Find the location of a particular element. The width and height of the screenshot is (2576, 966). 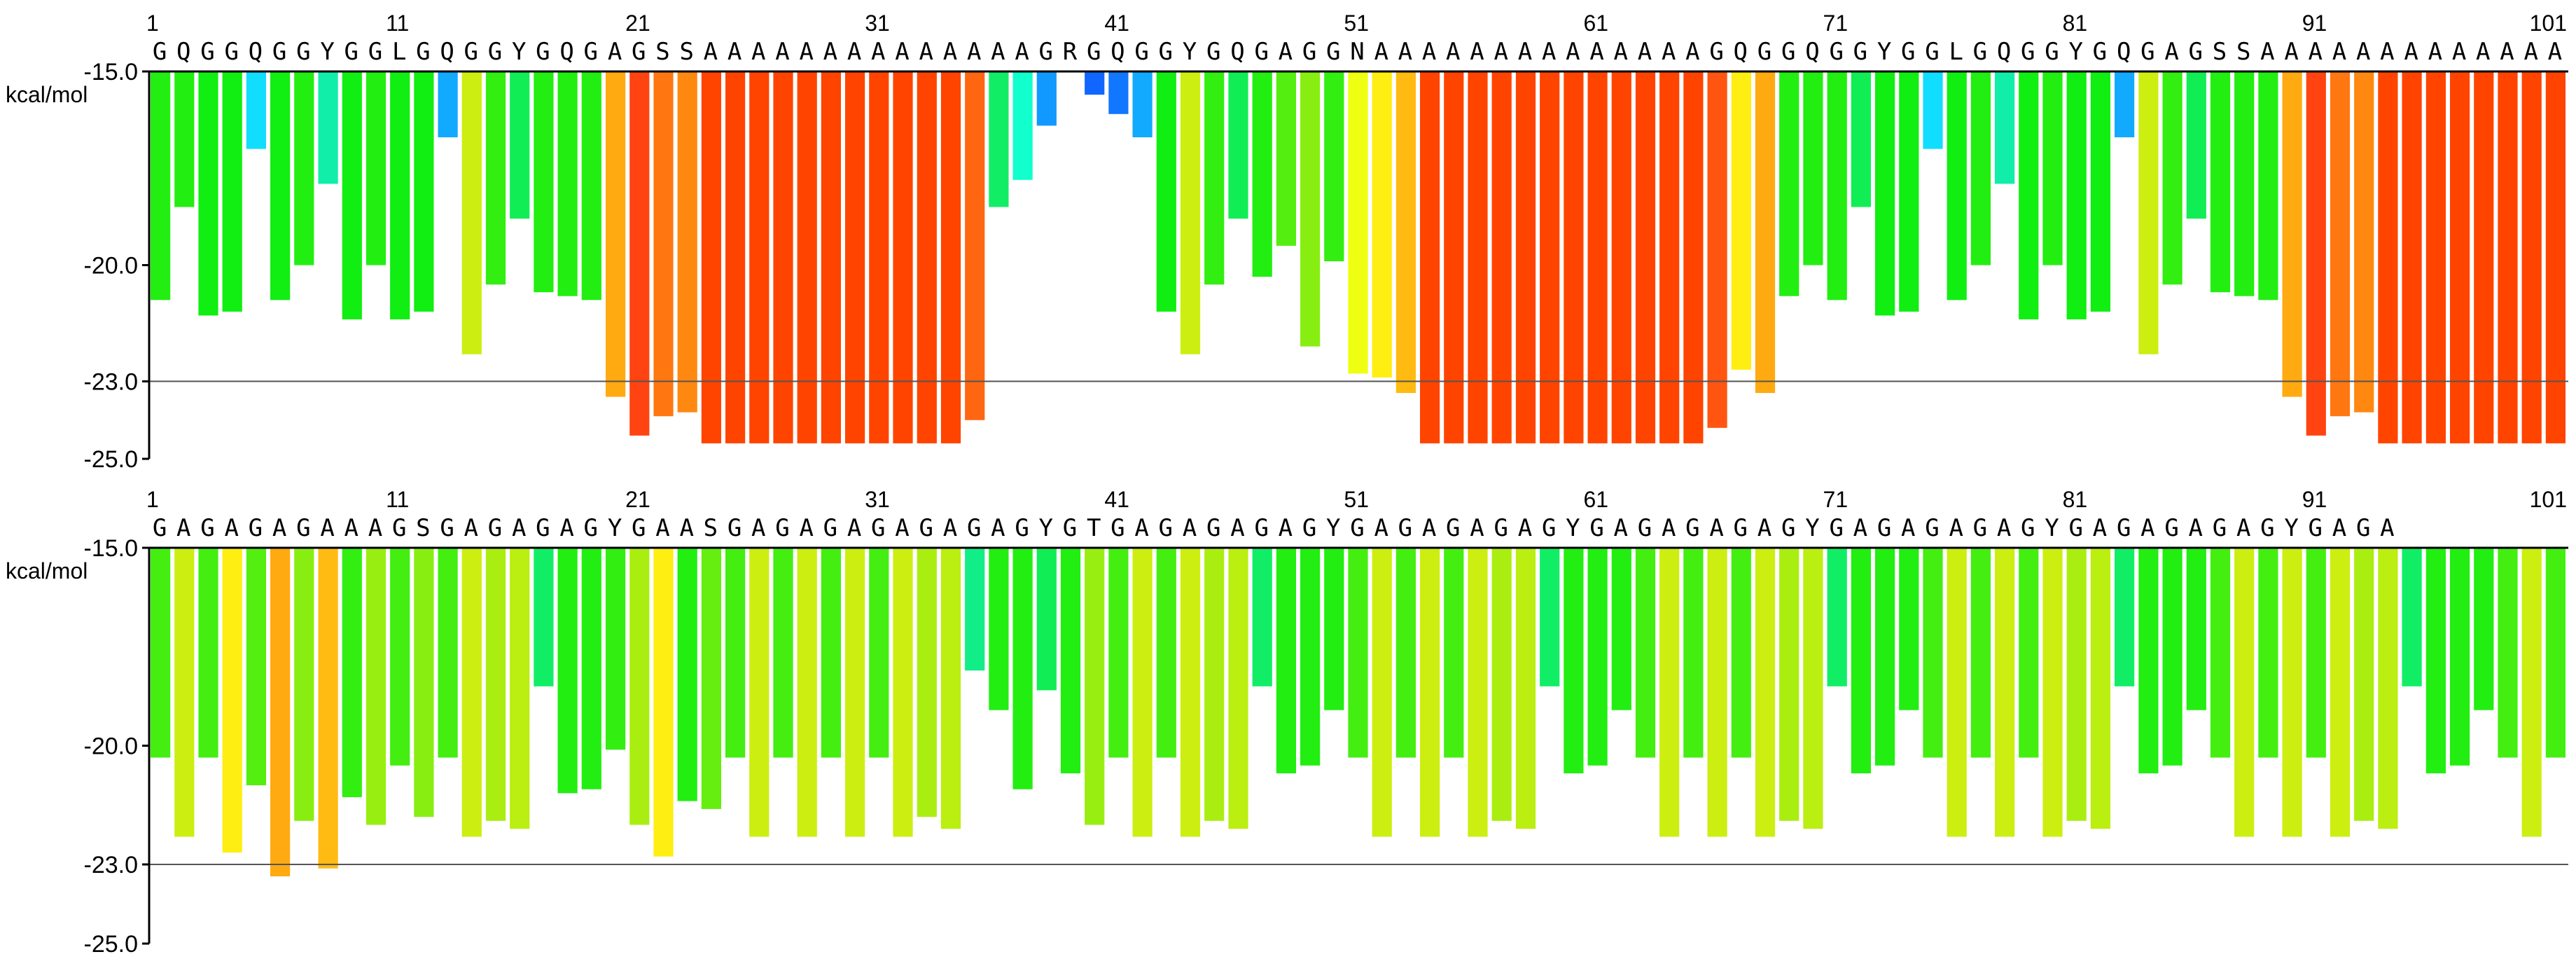

residue-2-13: G is located at coordinates (447, 528).